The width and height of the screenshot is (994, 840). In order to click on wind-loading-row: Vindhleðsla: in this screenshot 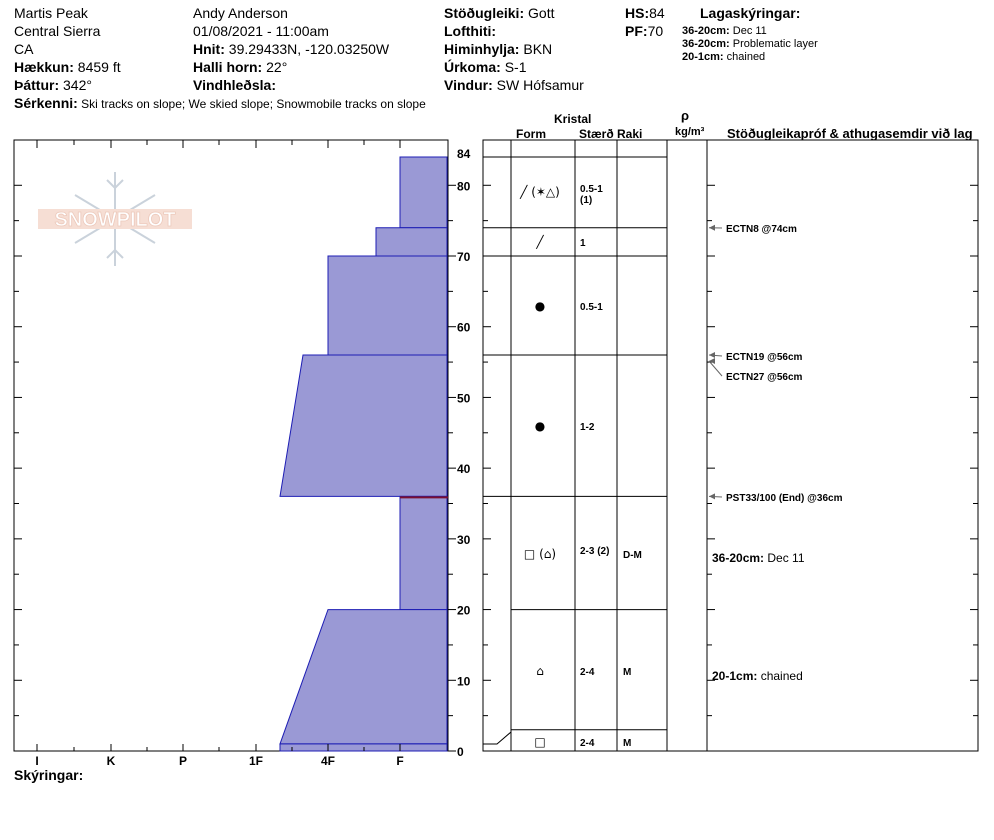, I will do `click(234, 85)`.